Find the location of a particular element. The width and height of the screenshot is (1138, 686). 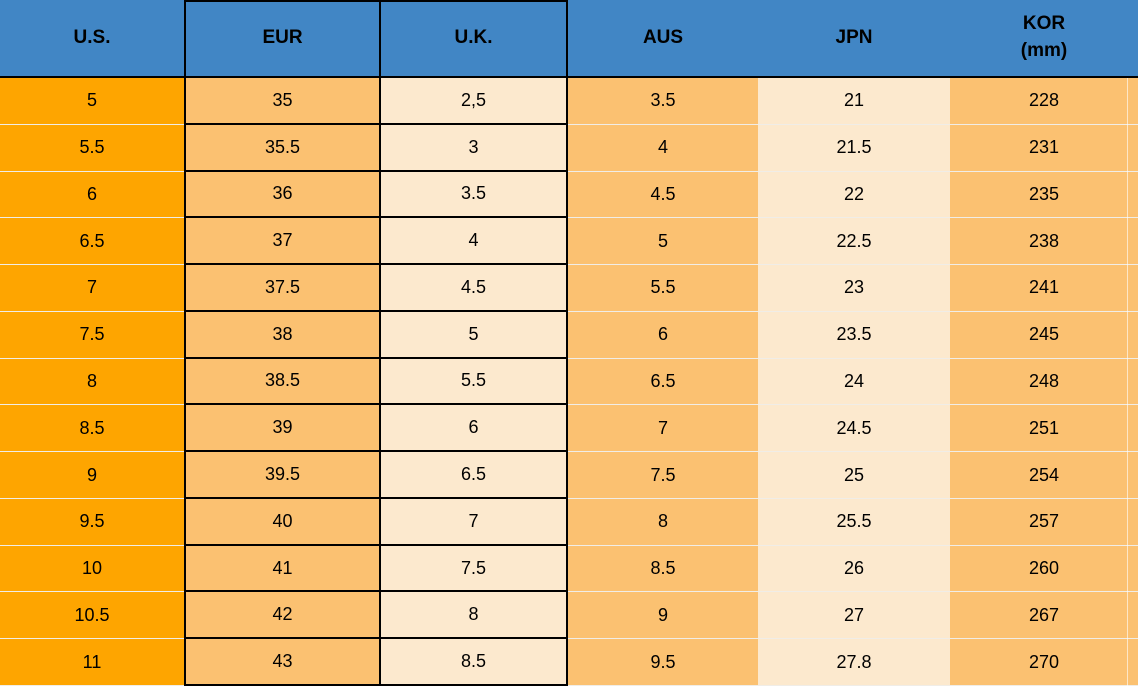

table-cell: 4 is located at coordinates (663, 148).